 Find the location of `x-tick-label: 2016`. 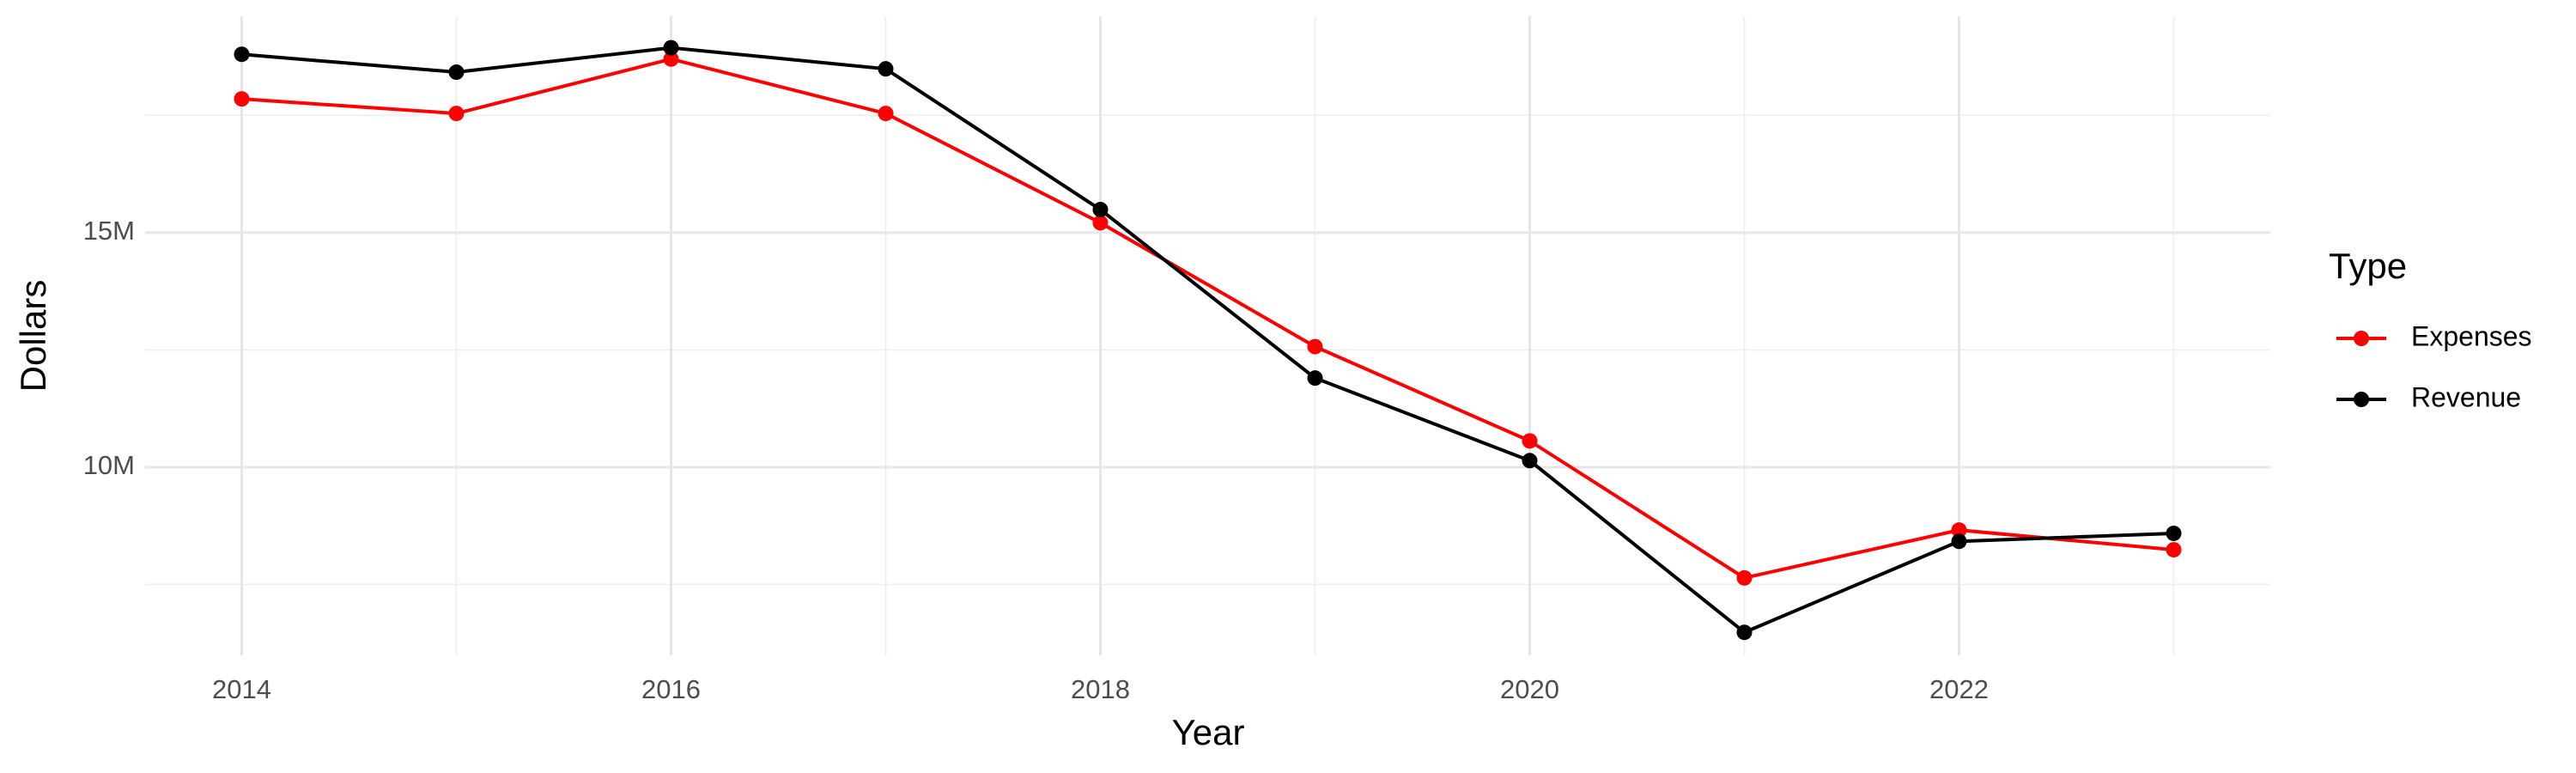

x-tick-label: 2016 is located at coordinates (671, 689).